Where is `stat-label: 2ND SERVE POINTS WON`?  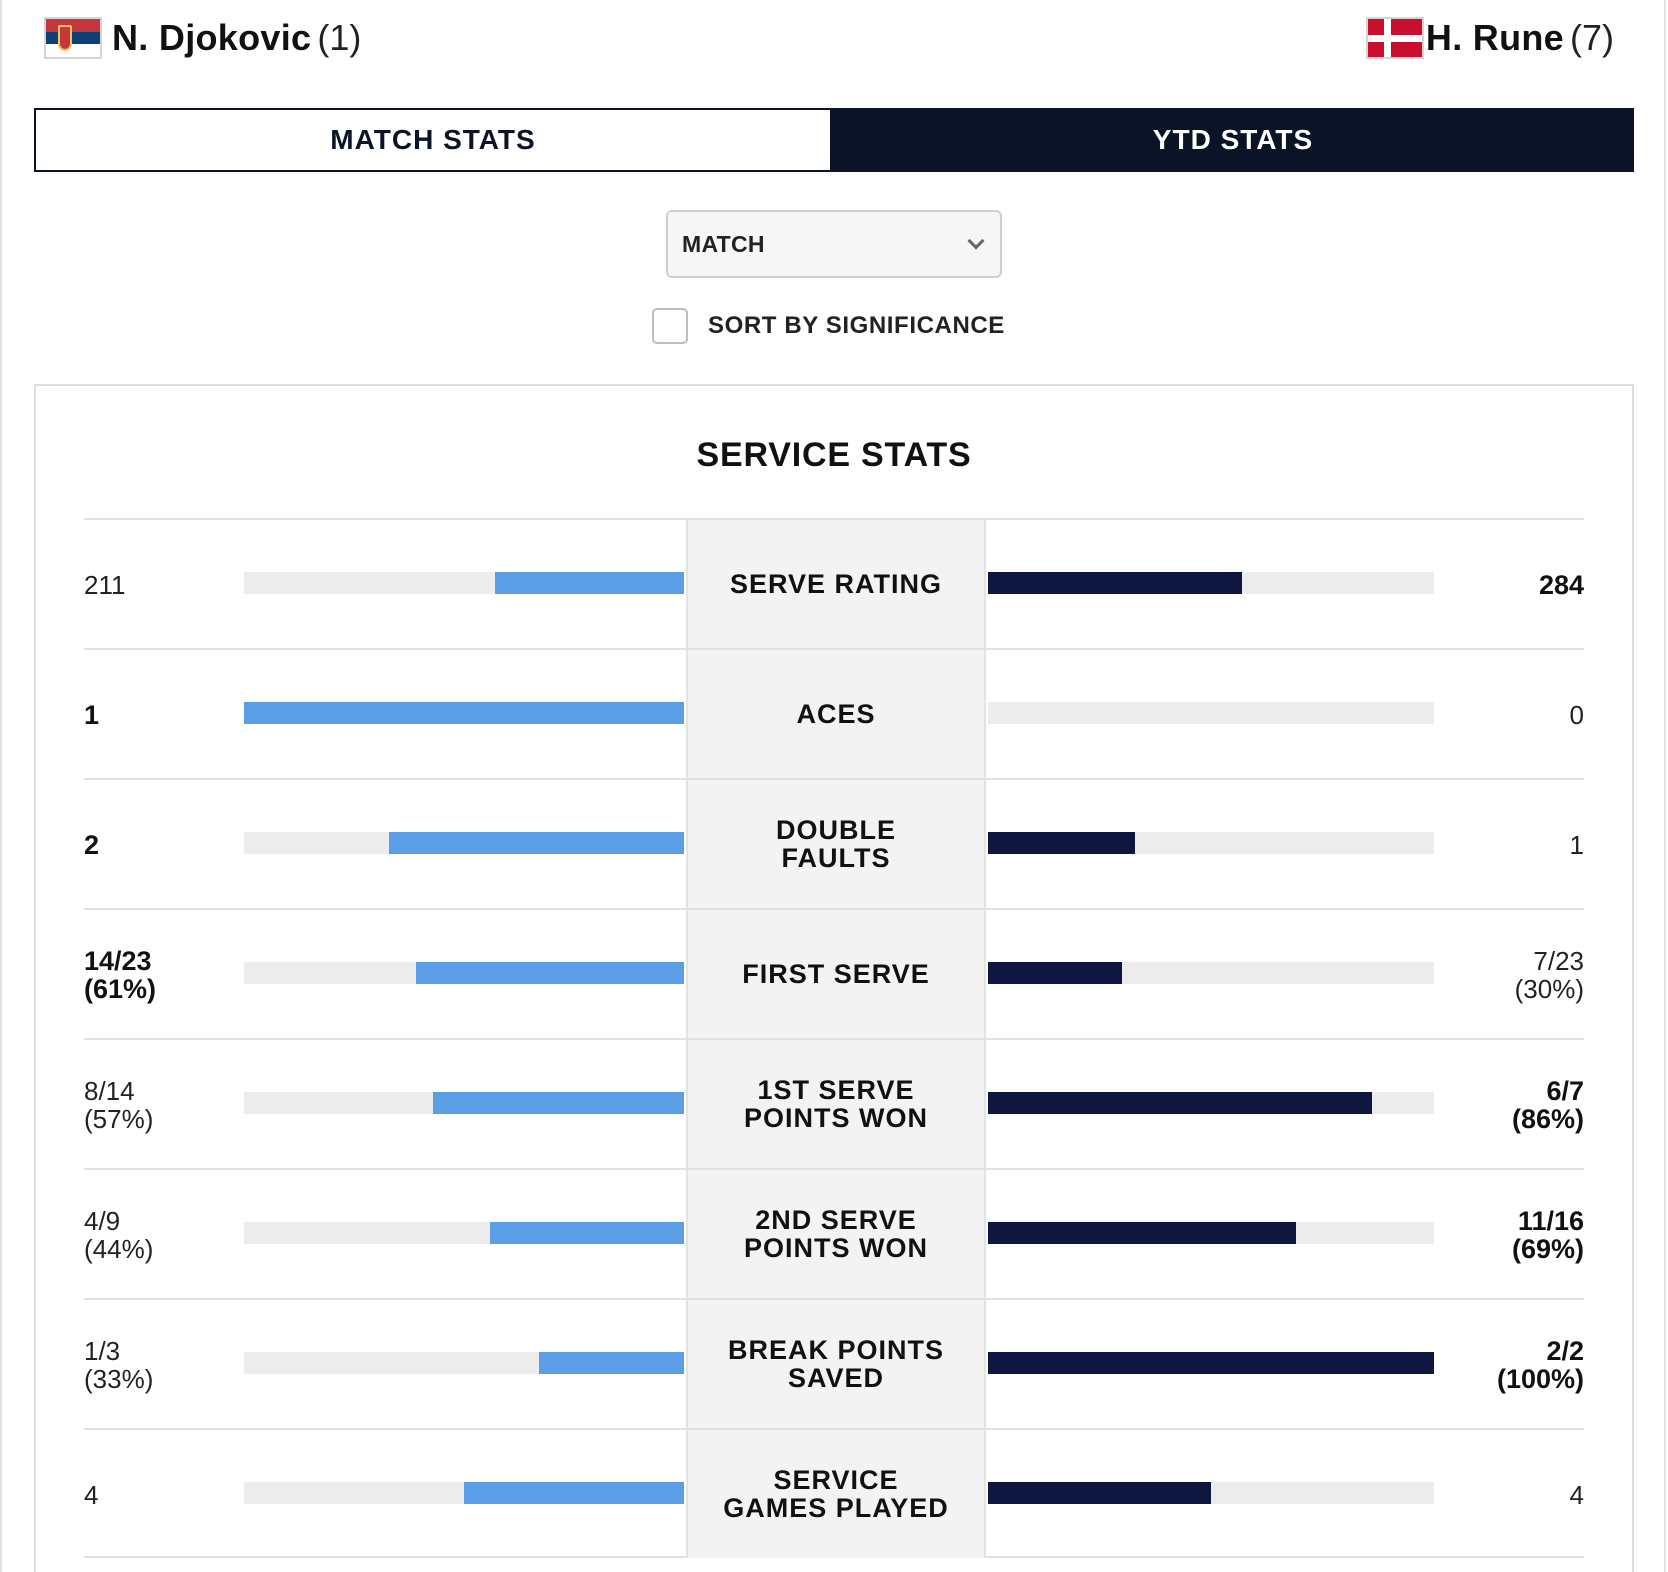
stat-label: 2ND SERVE POINTS WON is located at coordinates (836, 1234).